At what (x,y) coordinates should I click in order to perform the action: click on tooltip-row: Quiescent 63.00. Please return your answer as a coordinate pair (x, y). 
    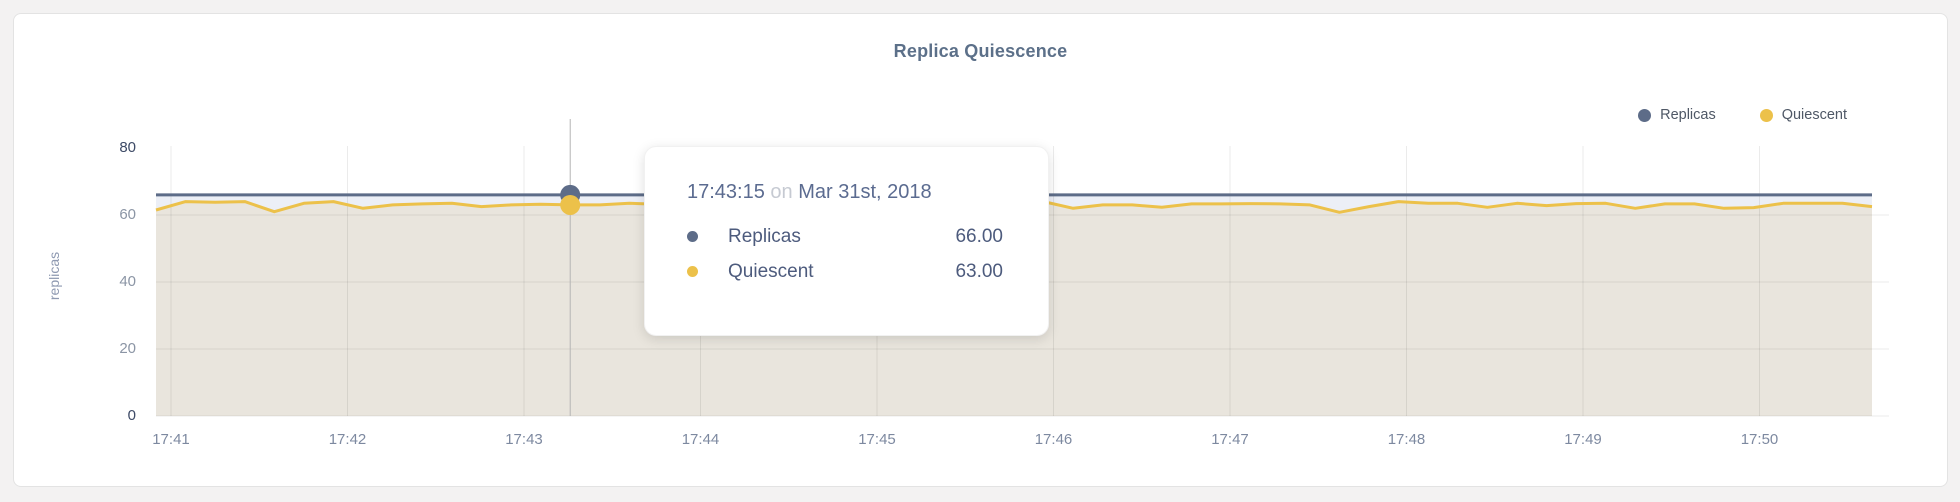
    Looking at the image, I should click on (845, 271).